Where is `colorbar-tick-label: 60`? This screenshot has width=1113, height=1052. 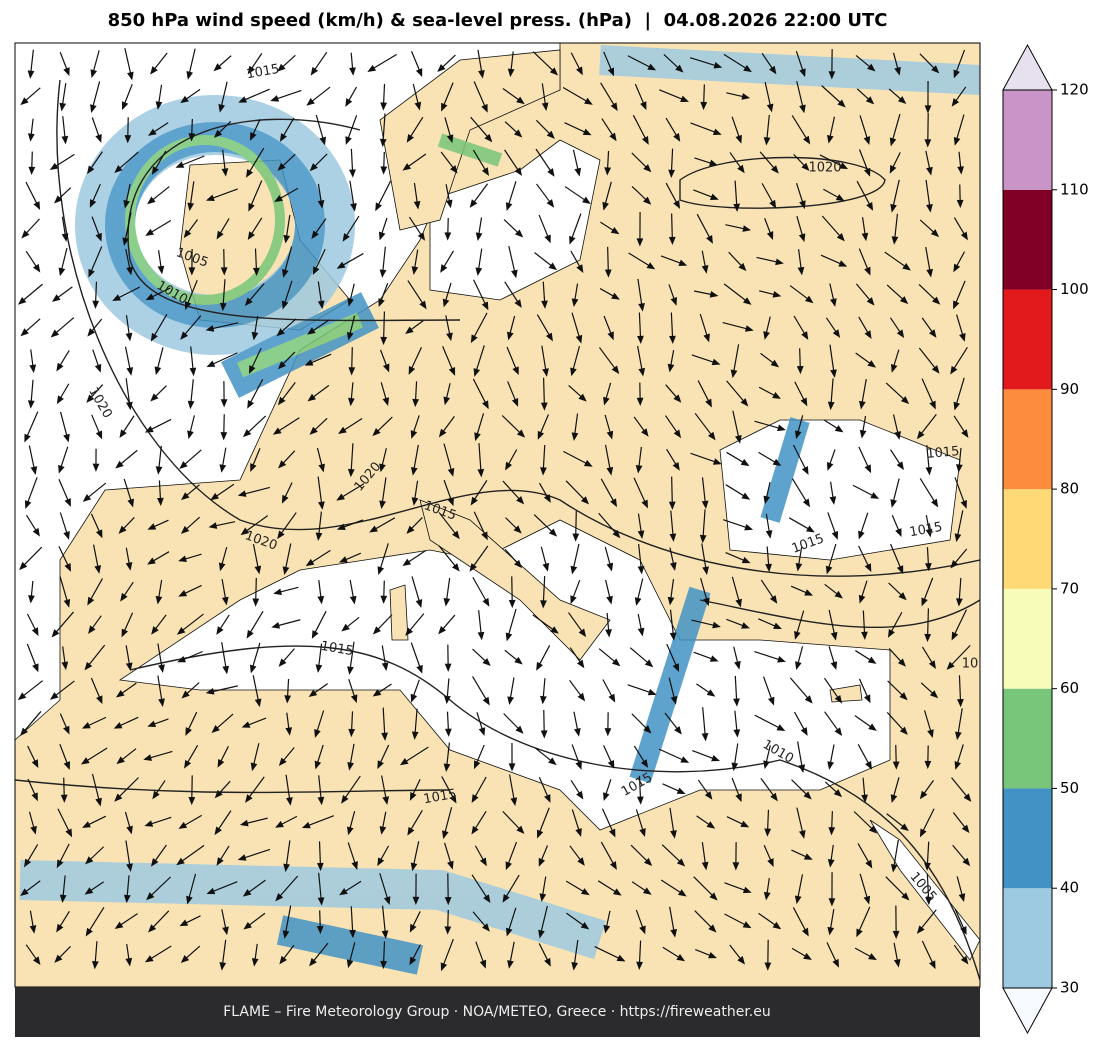
colorbar-tick-label: 60 is located at coordinates (1069, 688).